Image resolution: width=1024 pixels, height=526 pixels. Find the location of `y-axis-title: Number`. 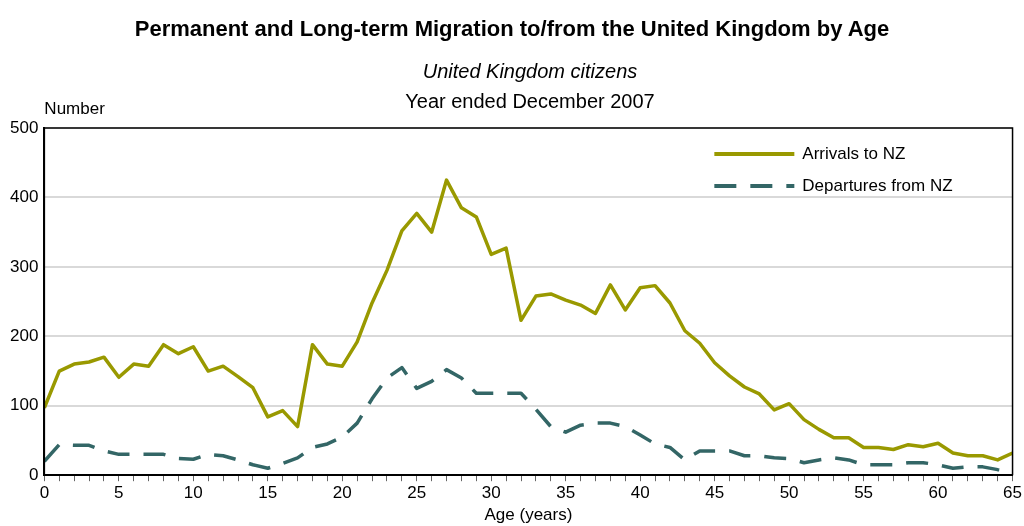

y-axis-title: Number is located at coordinates (75, 108).